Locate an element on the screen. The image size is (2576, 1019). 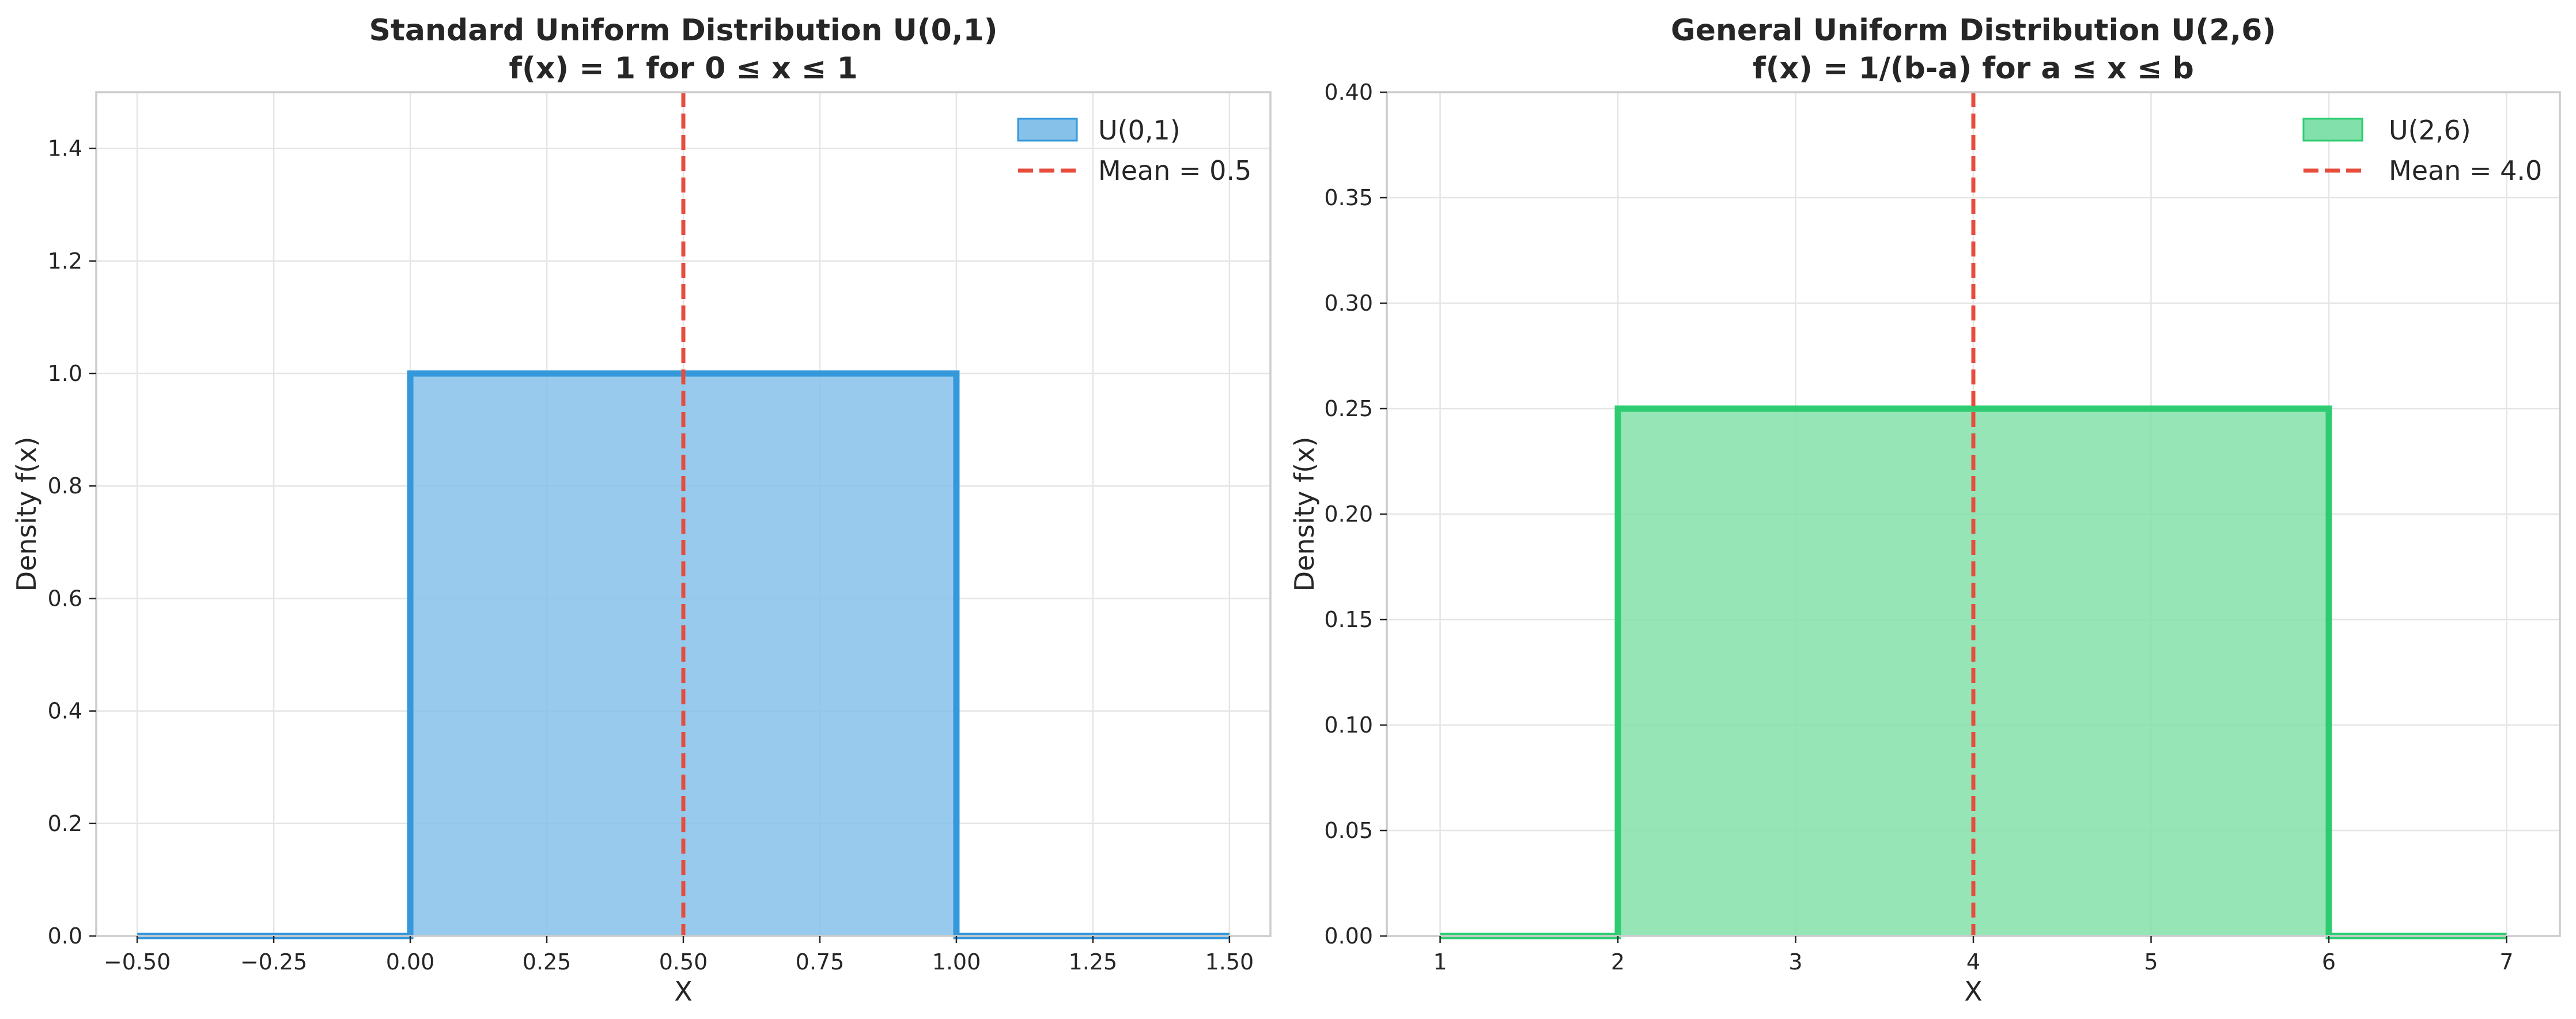
y-tick-label: 0.0 is located at coordinates (65, 936).